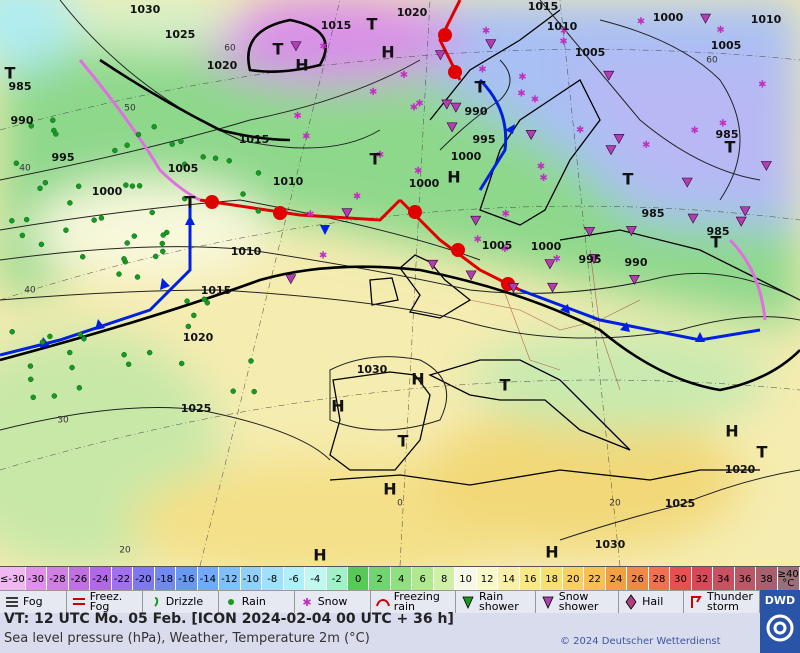 This screenshot has width=800, height=653. I want to click on temperature-label: 60, so click(230, 49).